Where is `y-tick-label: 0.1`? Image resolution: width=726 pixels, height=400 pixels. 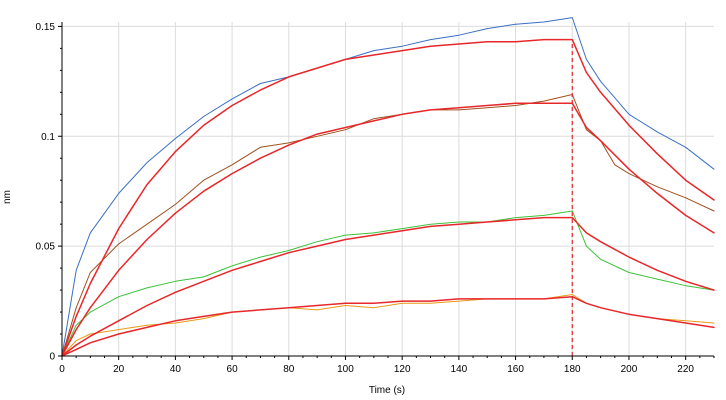
y-tick-label: 0.1 is located at coordinates (48, 137).